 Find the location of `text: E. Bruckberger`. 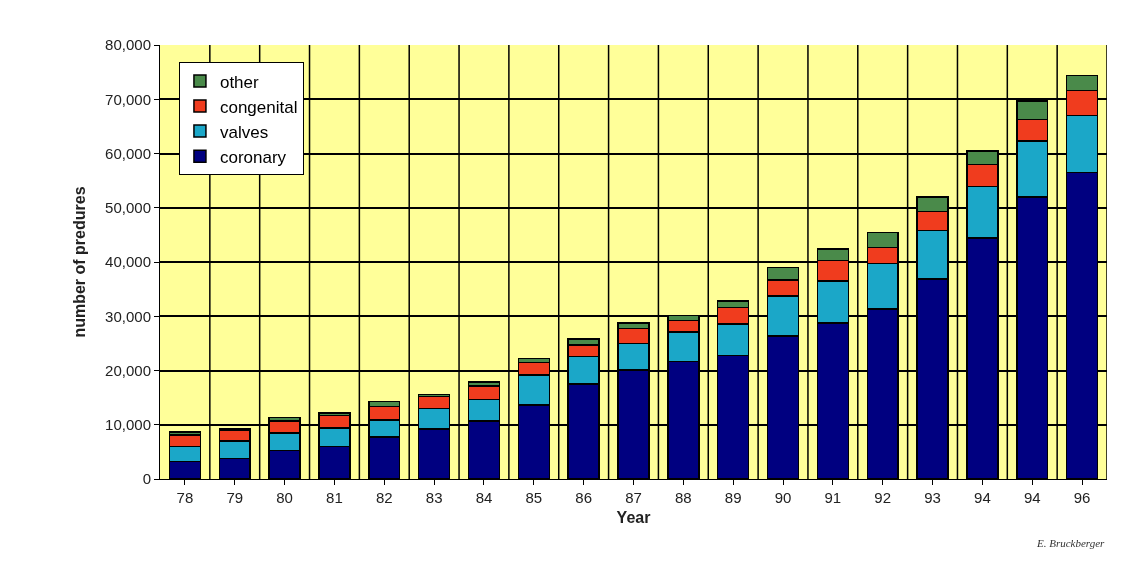

text: E. Bruckberger is located at coordinates (1071, 543).